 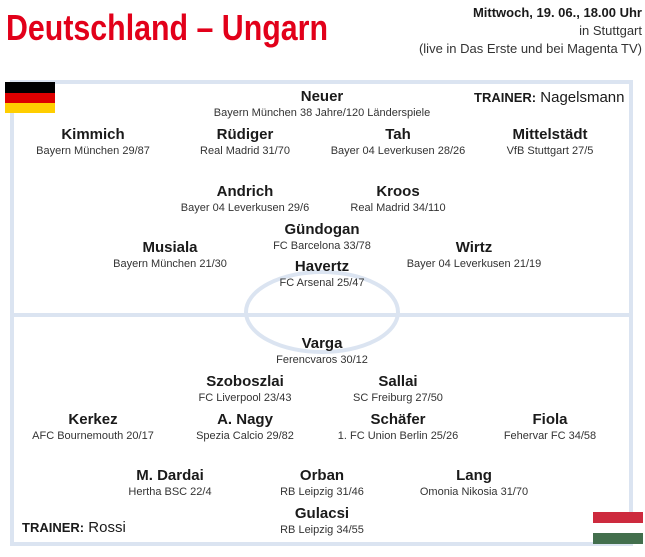 What do you see at coordinates (474, 247) in the screenshot?
I see `player-name: Wirtz` at bounding box center [474, 247].